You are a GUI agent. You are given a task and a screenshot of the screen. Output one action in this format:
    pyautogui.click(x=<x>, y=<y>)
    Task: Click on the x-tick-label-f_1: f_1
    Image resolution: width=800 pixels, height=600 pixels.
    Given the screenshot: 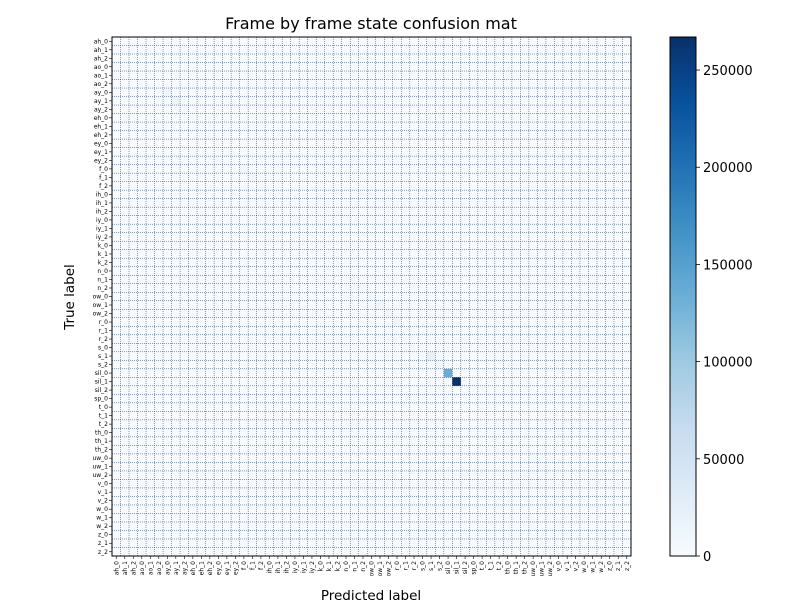 What is the action you would take?
    pyautogui.click(x=252, y=565)
    